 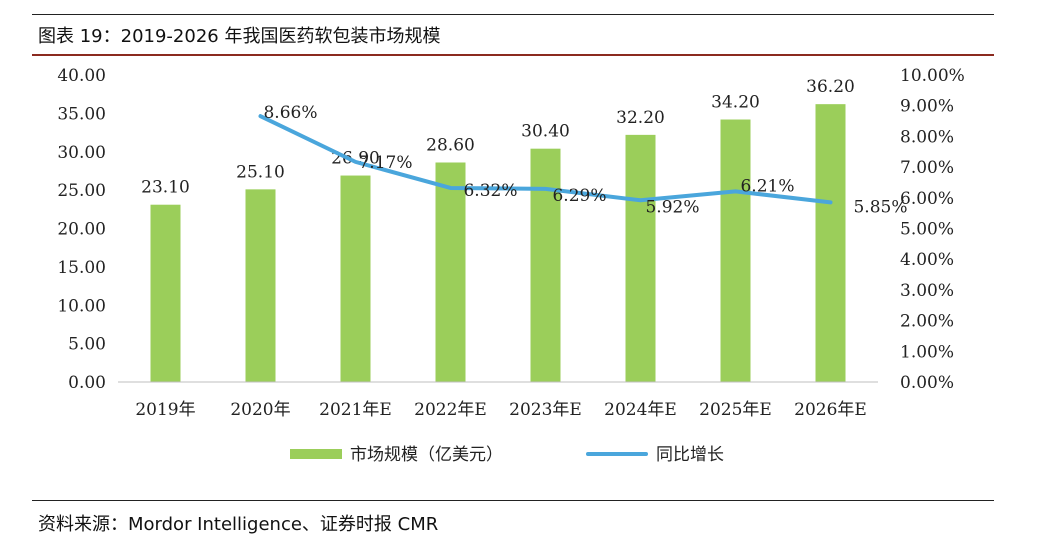 I want to click on bottom-rule, so click(x=513, y=500).